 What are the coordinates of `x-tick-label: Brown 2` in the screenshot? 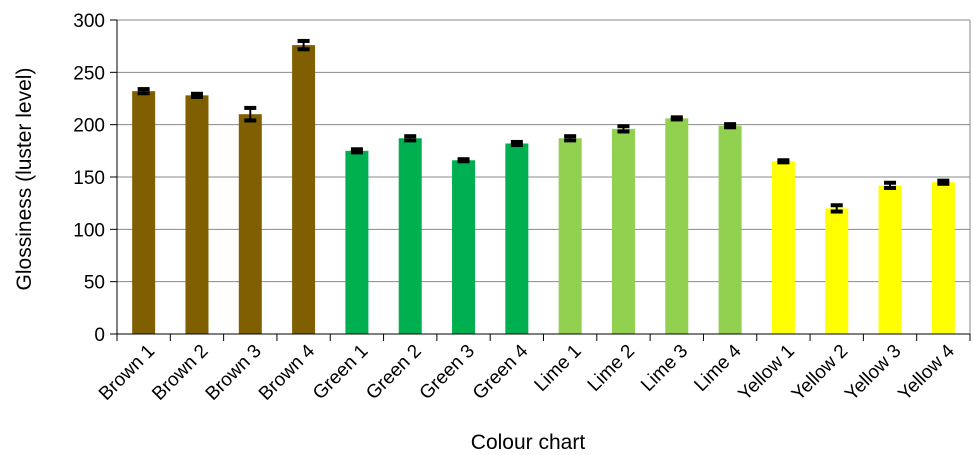 It's located at (180, 373).